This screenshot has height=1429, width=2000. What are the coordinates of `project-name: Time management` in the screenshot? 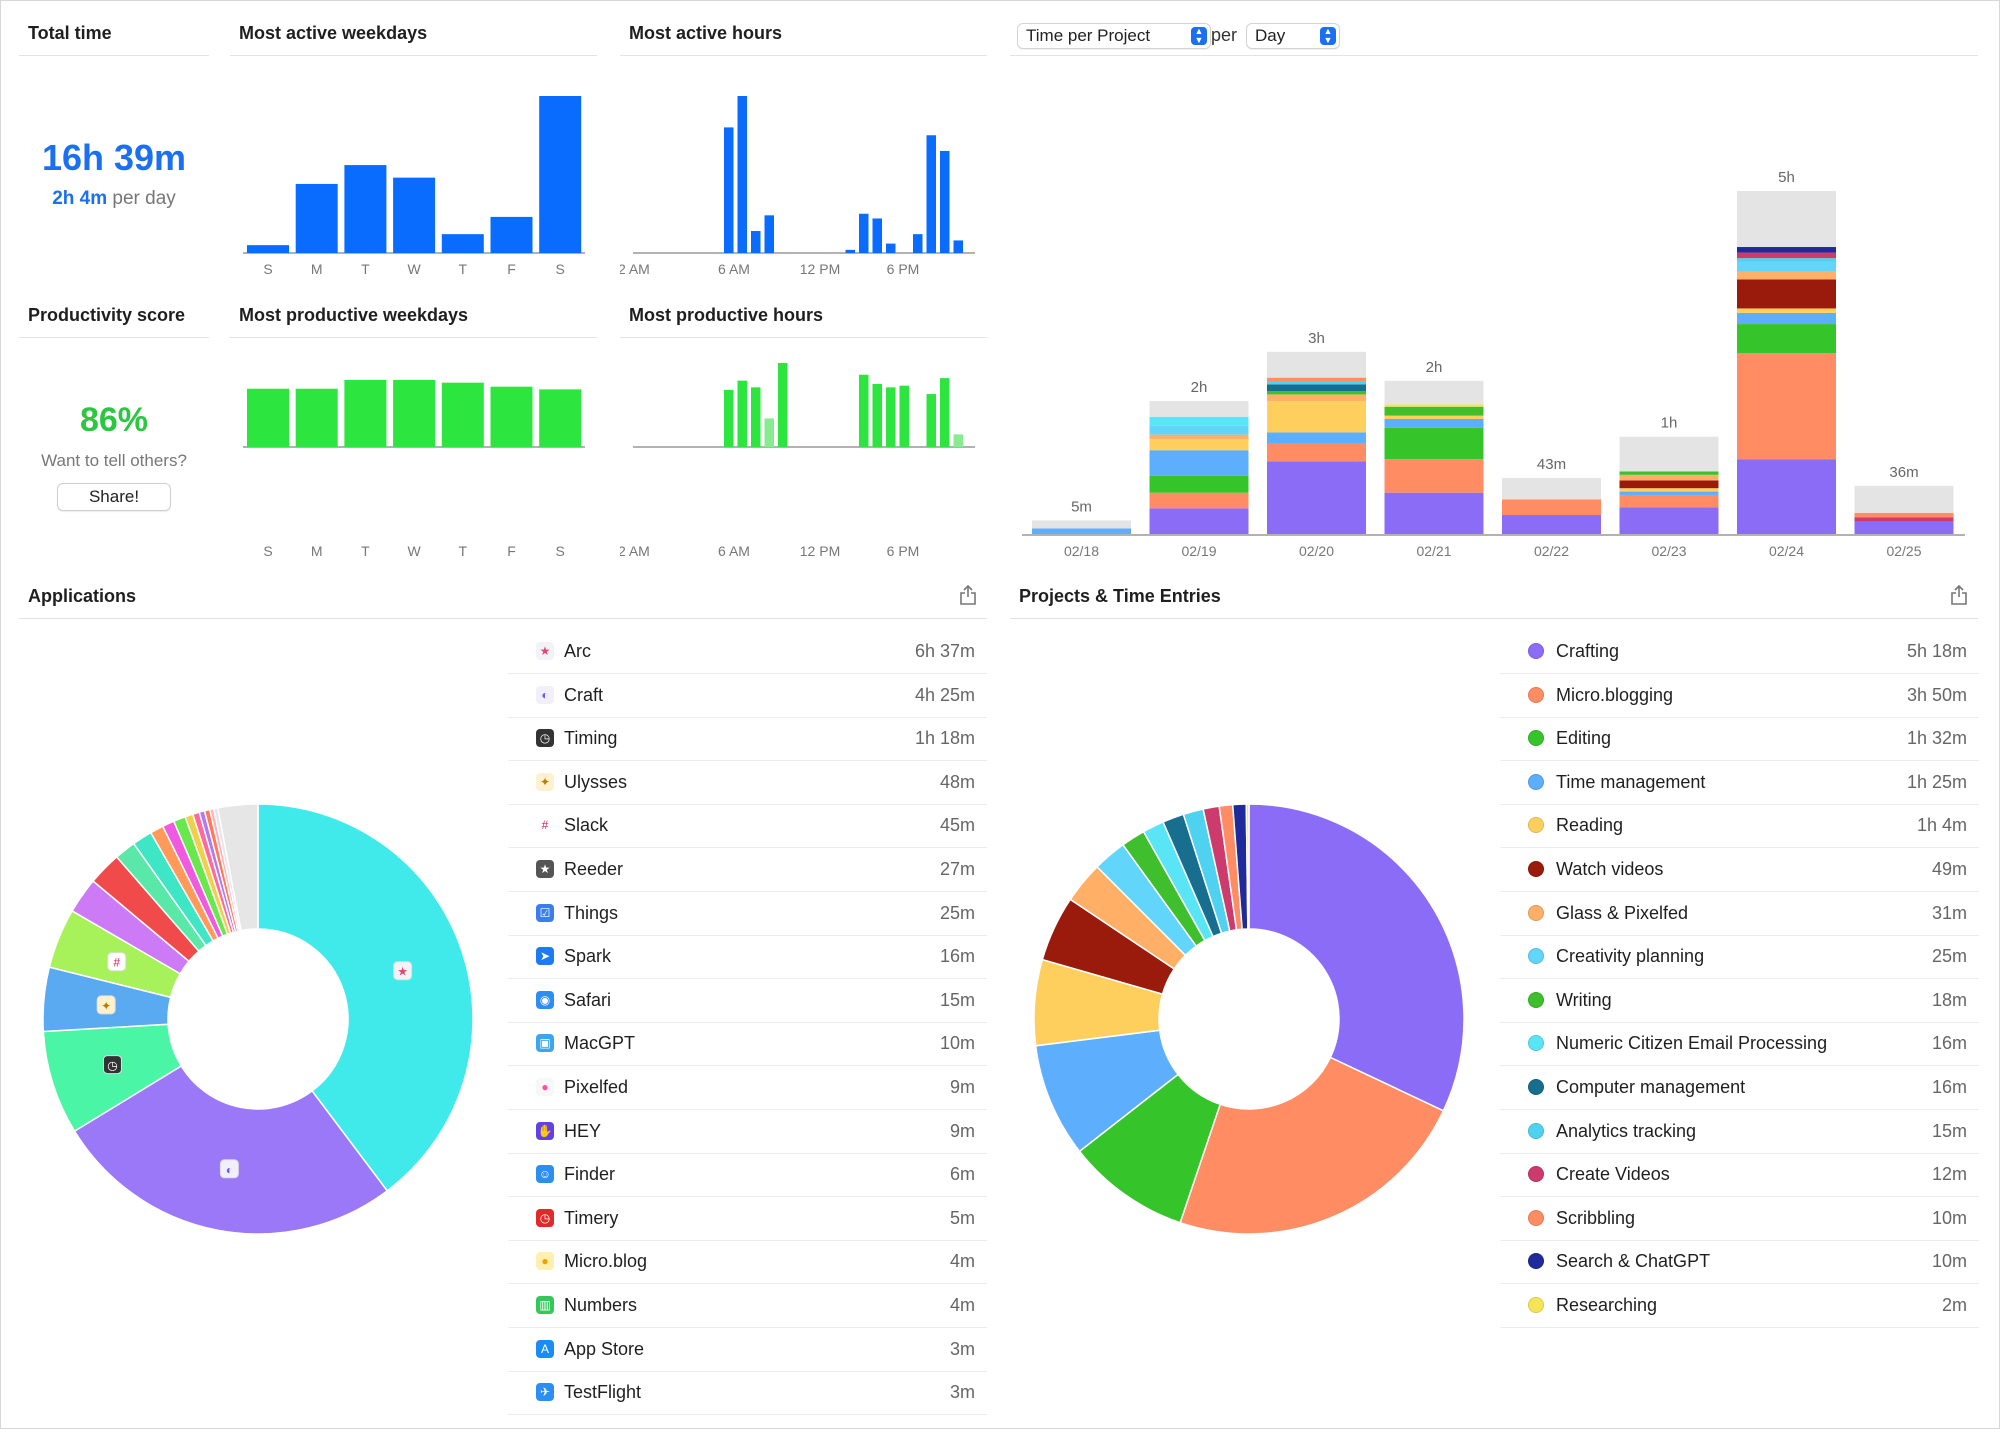 It's located at (1631, 781).